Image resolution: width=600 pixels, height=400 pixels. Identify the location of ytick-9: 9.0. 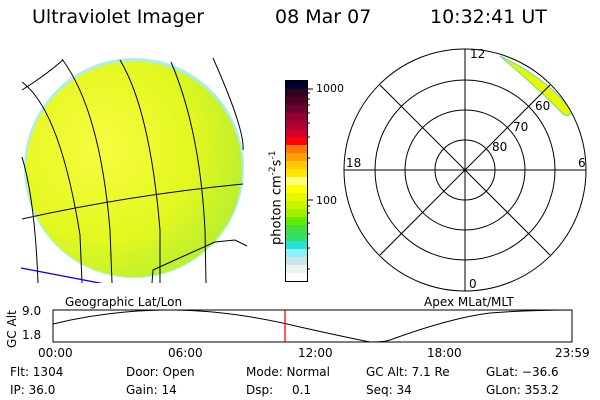
(32, 311).